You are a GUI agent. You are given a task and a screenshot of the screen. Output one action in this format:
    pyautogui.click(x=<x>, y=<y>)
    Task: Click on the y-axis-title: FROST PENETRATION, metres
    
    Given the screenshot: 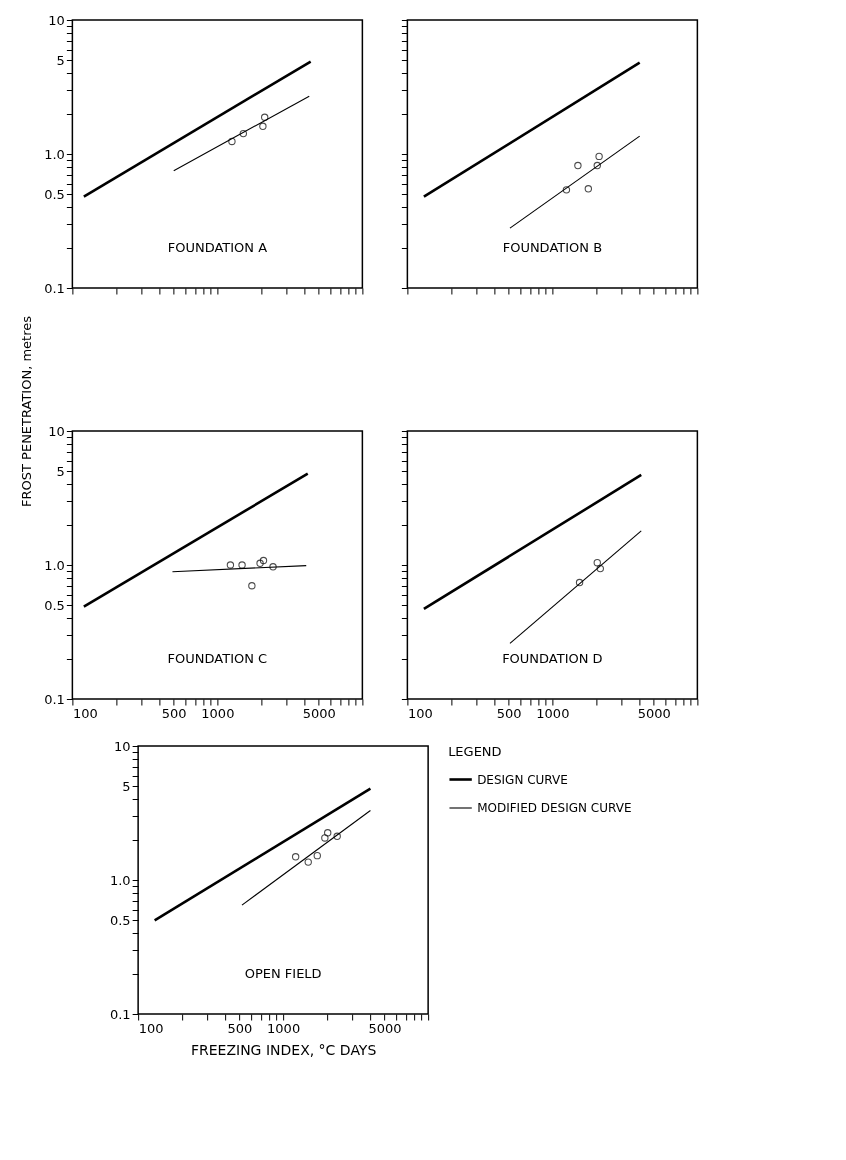 What is the action you would take?
    pyautogui.click(x=27, y=411)
    